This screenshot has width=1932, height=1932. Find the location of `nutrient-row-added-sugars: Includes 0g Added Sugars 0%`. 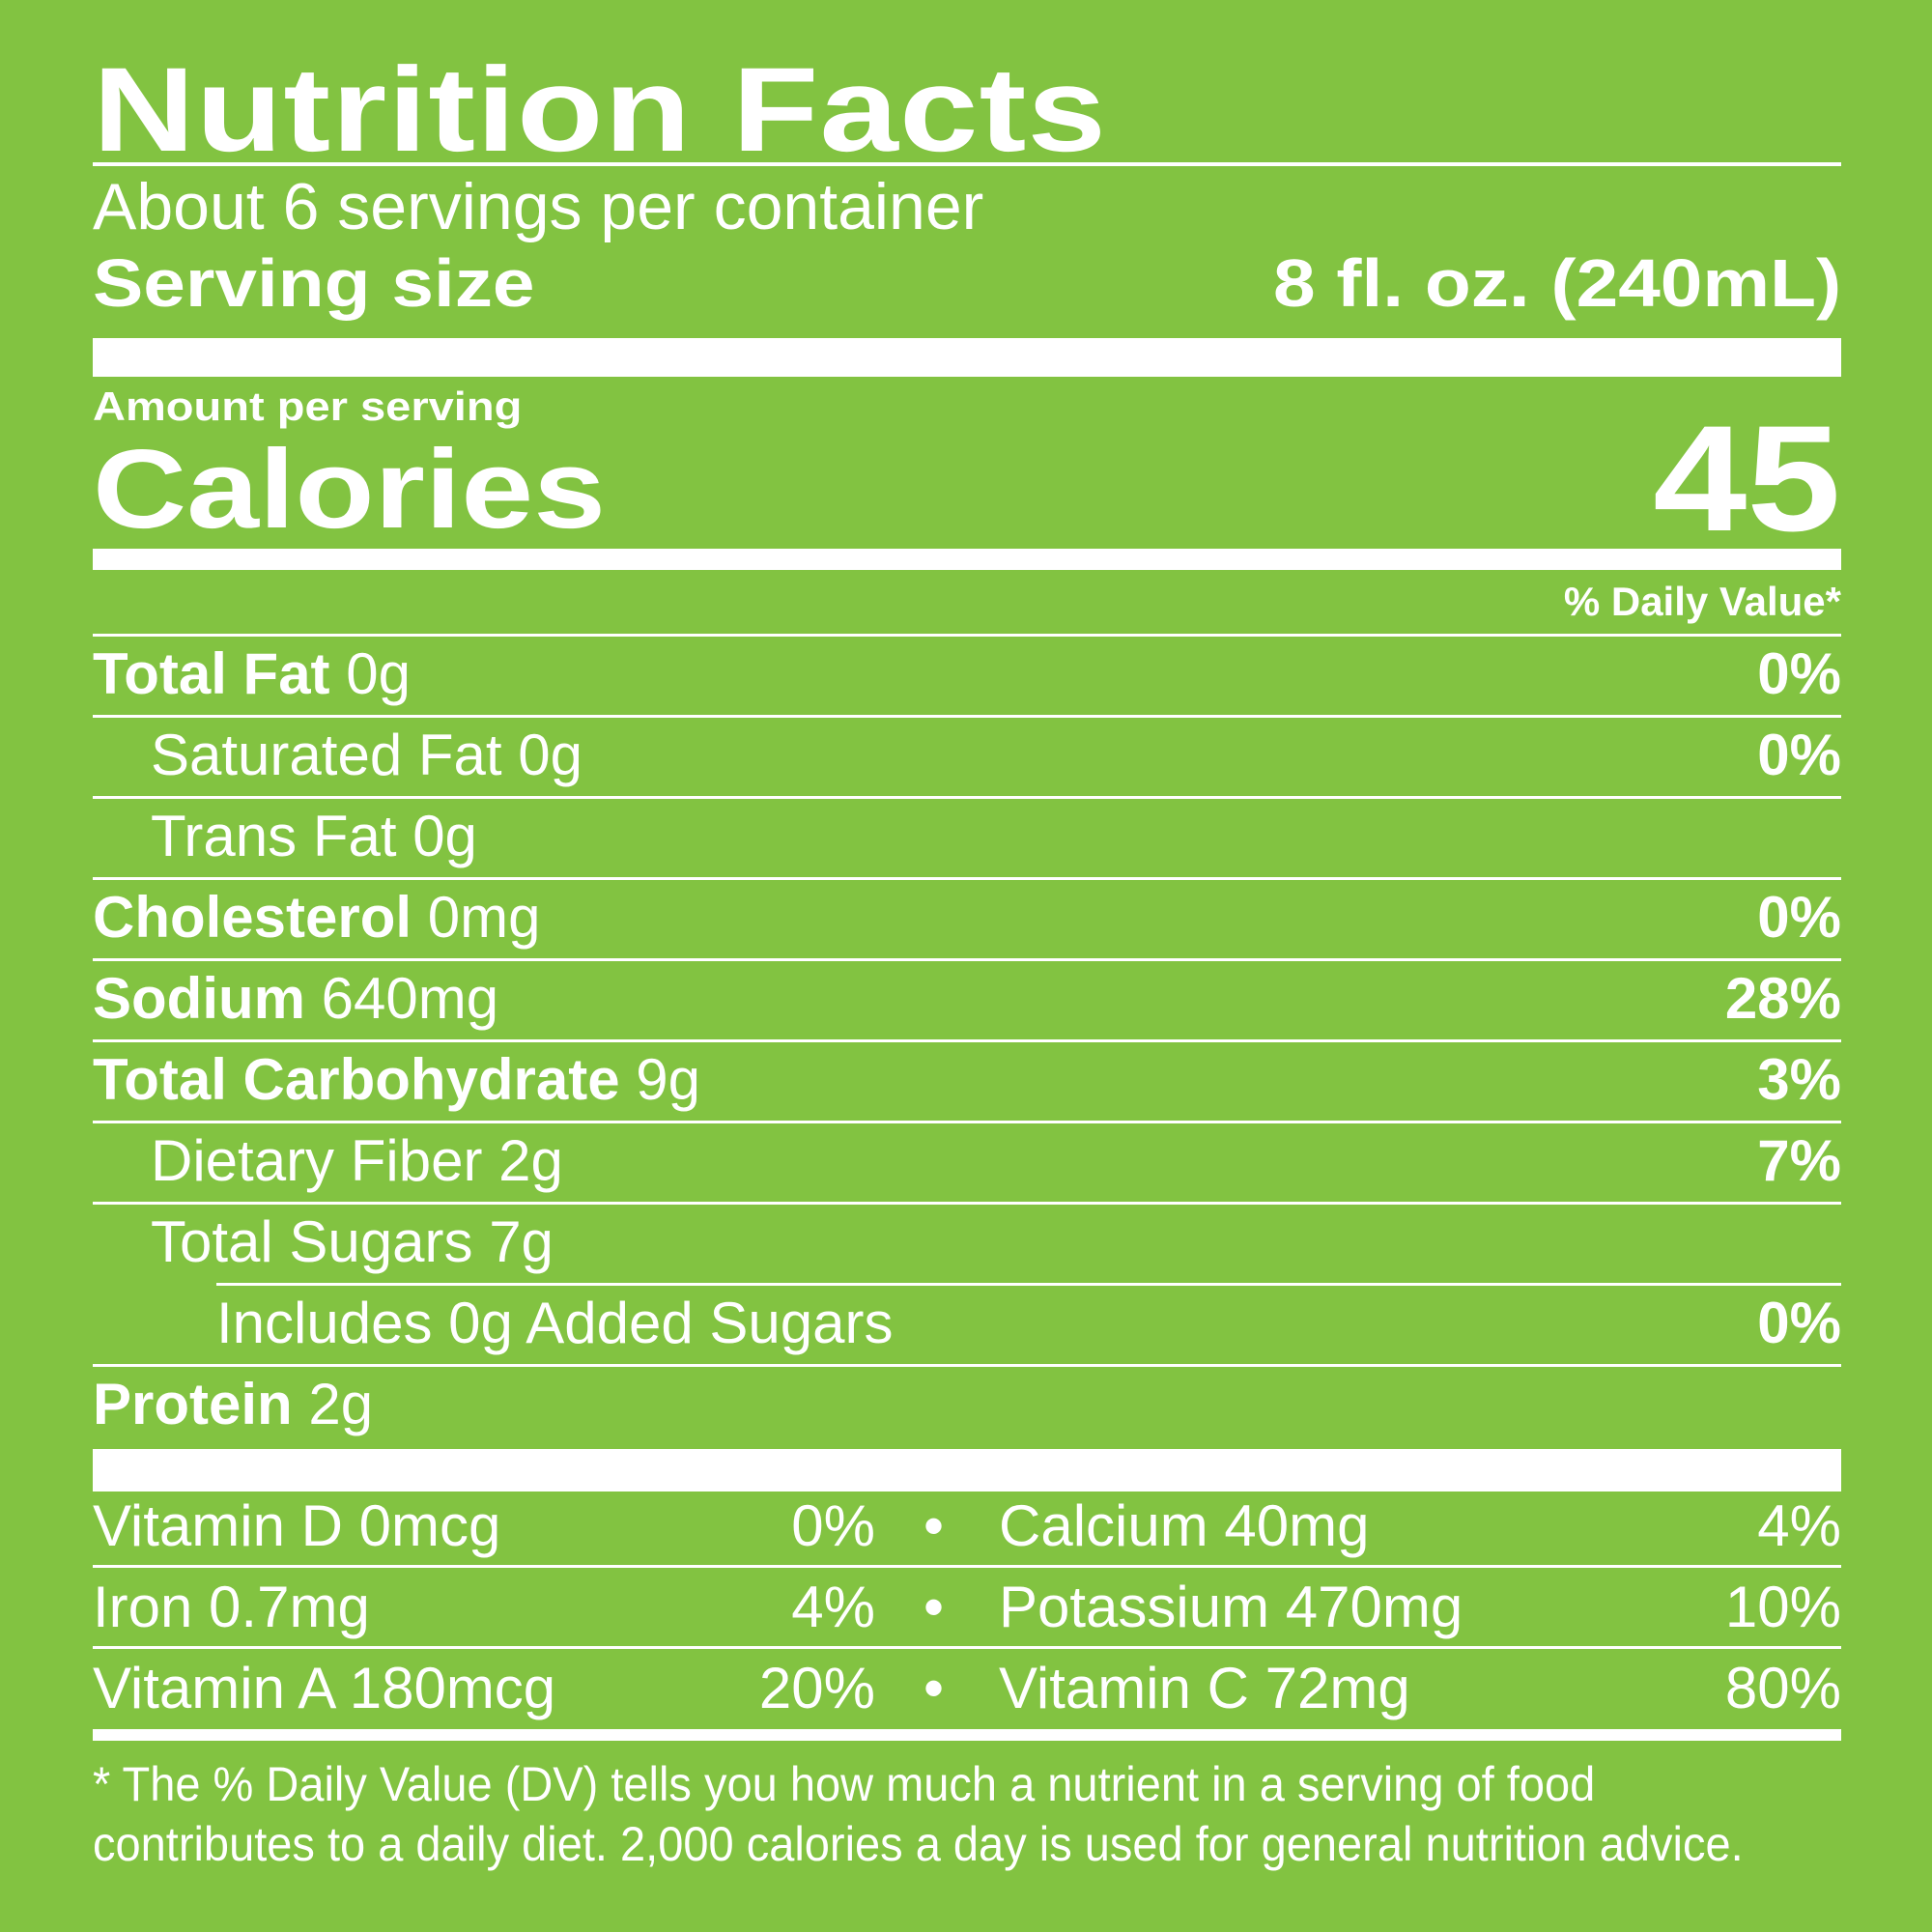

nutrient-row-added-sugars: Includes 0g Added Sugars 0% is located at coordinates (967, 1323).